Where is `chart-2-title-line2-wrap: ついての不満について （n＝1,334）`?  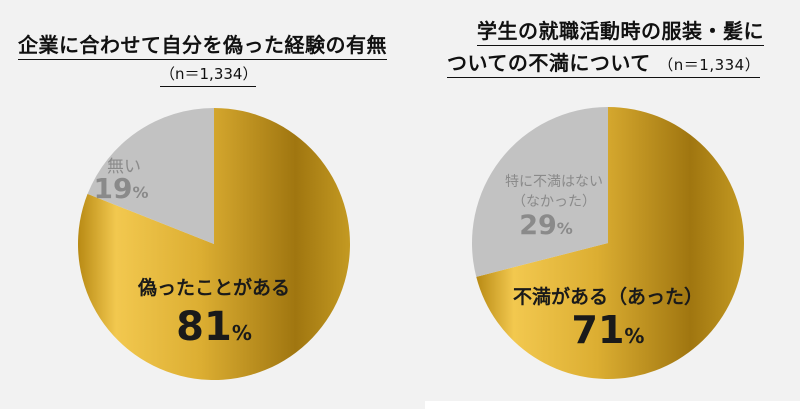
chart-2-title-line2-wrap: ついての不満について （n＝1,334） is located at coordinates (604, 64).